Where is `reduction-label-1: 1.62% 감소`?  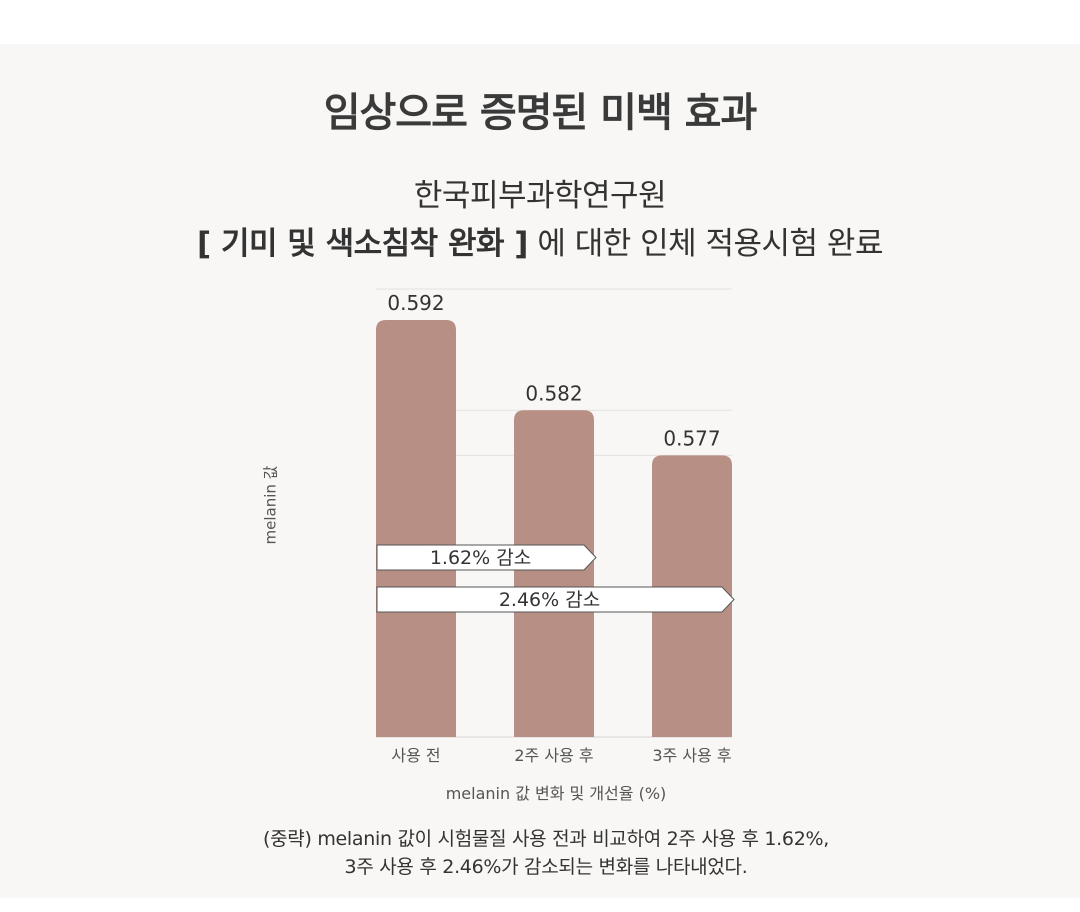
reduction-label-1: 1.62% 감소 is located at coordinates (480, 558).